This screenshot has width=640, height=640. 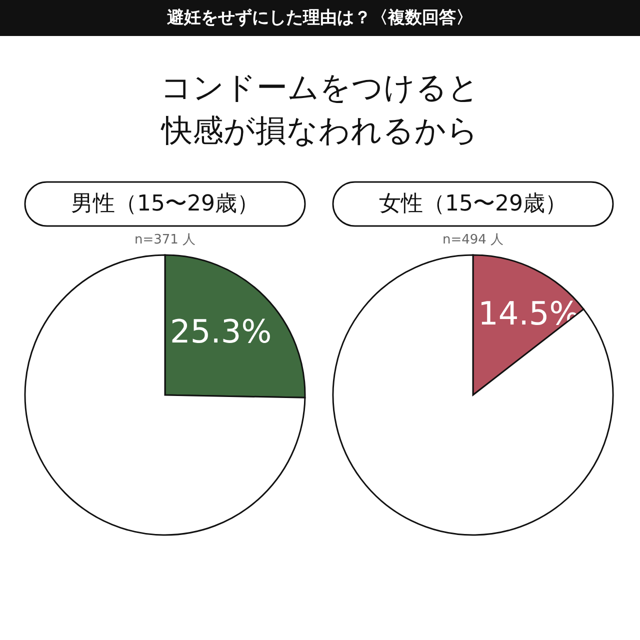 What do you see at coordinates (221, 331) in the screenshot?
I see `data-label: 25.3%` at bounding box center [221, 331].